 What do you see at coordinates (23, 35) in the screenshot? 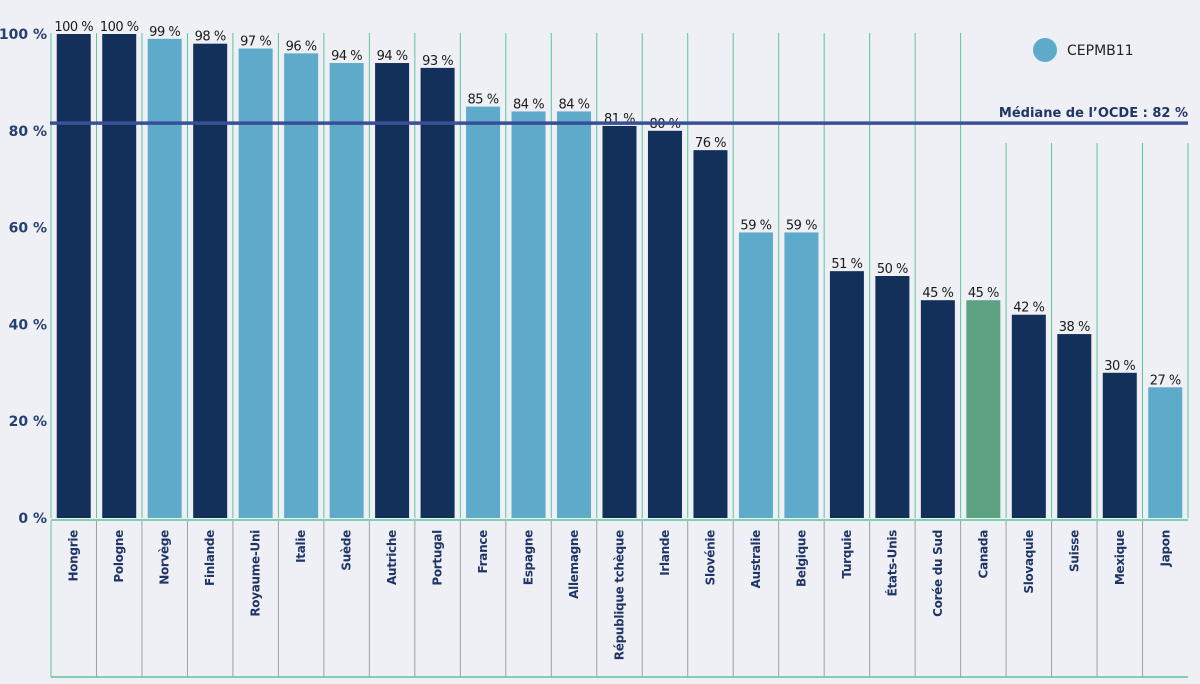
I see `y-tick-label: 100 %` at bounding box center [23, 35].